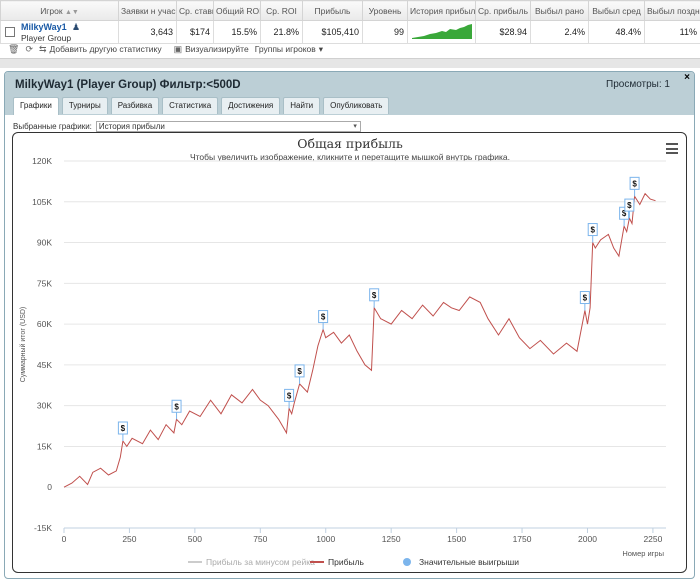 This screenshot has height=586, width=700. I want to click on refresh-icon: ⟳, so click(29, 48).